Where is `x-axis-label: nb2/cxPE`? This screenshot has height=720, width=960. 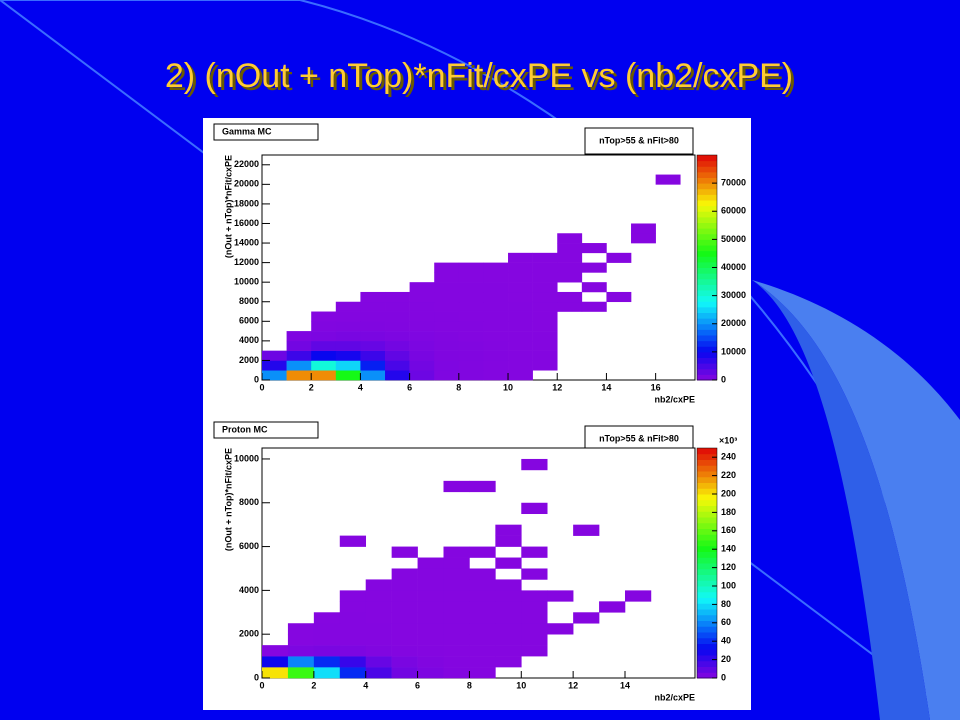
x-axis-label: nb2/cxPE is located at coordinates (674, 399).